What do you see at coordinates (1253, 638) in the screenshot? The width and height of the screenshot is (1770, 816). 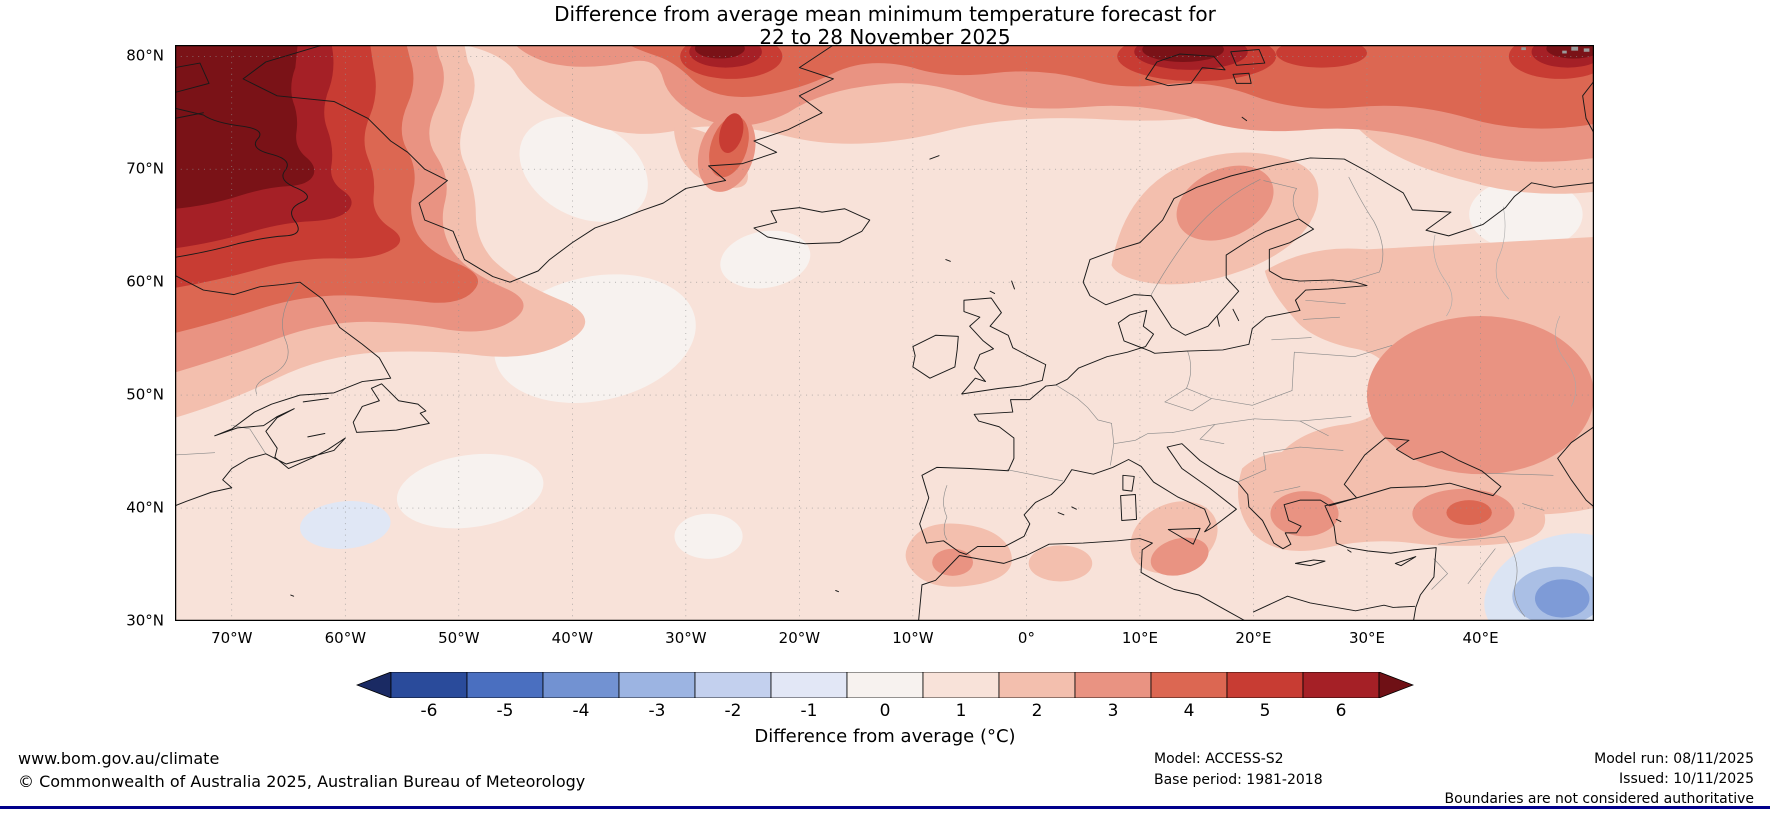 I see `lon-tick-label: 20°E` at bounding box center [1253, 638].